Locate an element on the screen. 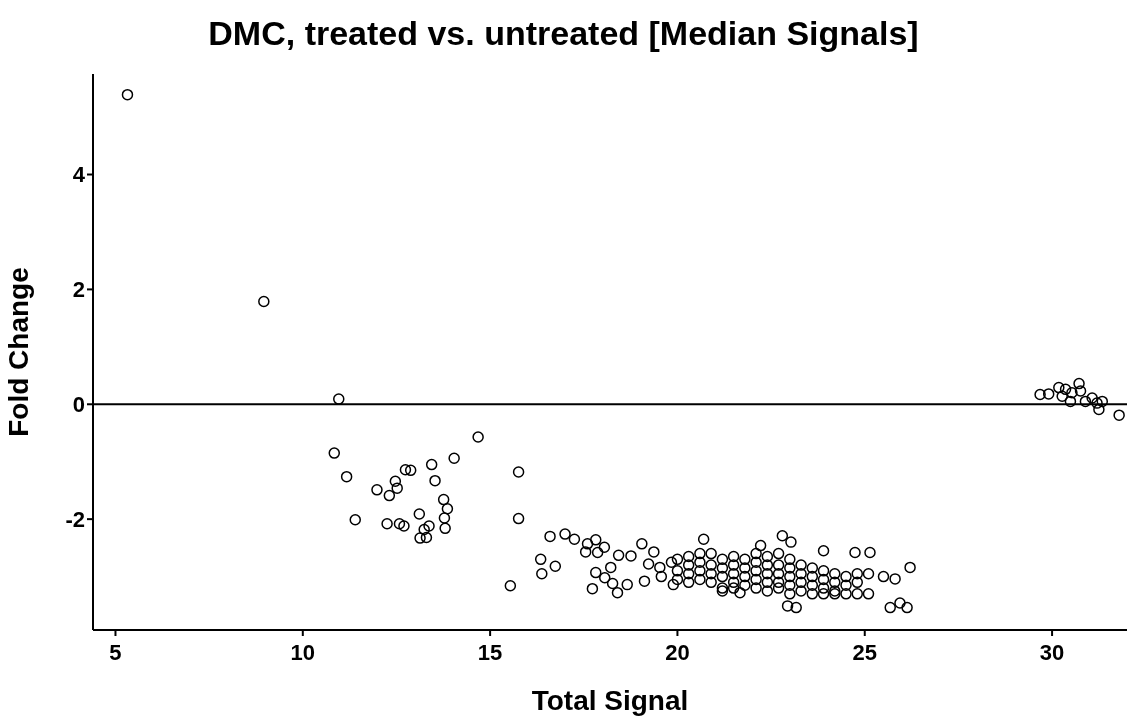 The height and width of the screenshot is (720, 1127). x-tick-label: 30 is located at coordinates (1052, 652).